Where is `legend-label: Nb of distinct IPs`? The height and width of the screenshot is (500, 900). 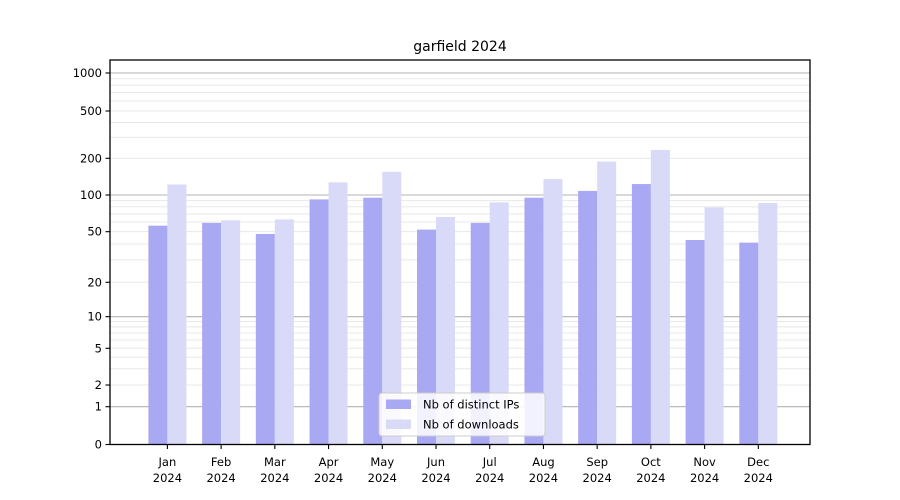
legend-label: Nb of distinct IPs is located at coordinates (471, 405).